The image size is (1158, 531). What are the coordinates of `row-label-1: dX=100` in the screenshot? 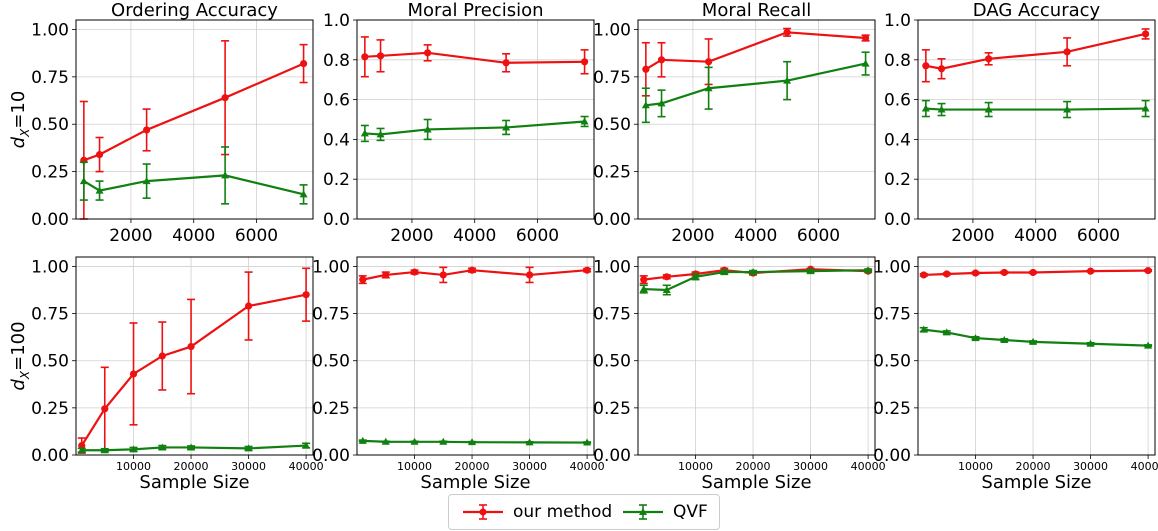 It's located at (20, 355).